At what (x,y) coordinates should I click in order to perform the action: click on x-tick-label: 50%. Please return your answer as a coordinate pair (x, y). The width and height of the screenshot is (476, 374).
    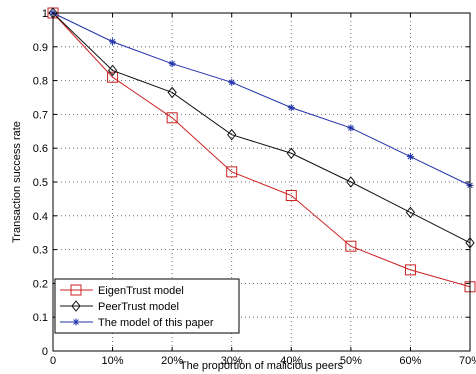
    Looking at the image, I should click on (351, 361).